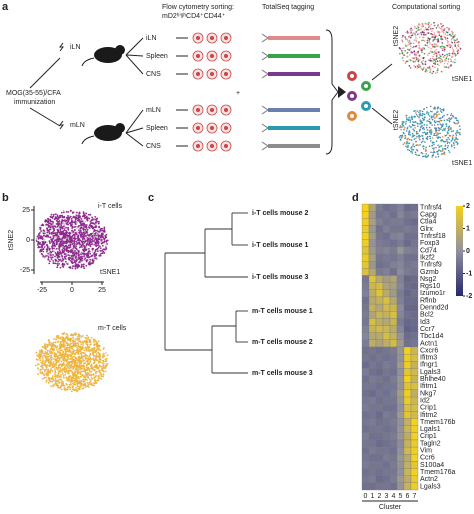 Image resolution: width=474 pixels, height=514 pixels. Describe the element at coordinates (428, 358) in the screenshot. I see `gene-label: Ifitm3` at that location.